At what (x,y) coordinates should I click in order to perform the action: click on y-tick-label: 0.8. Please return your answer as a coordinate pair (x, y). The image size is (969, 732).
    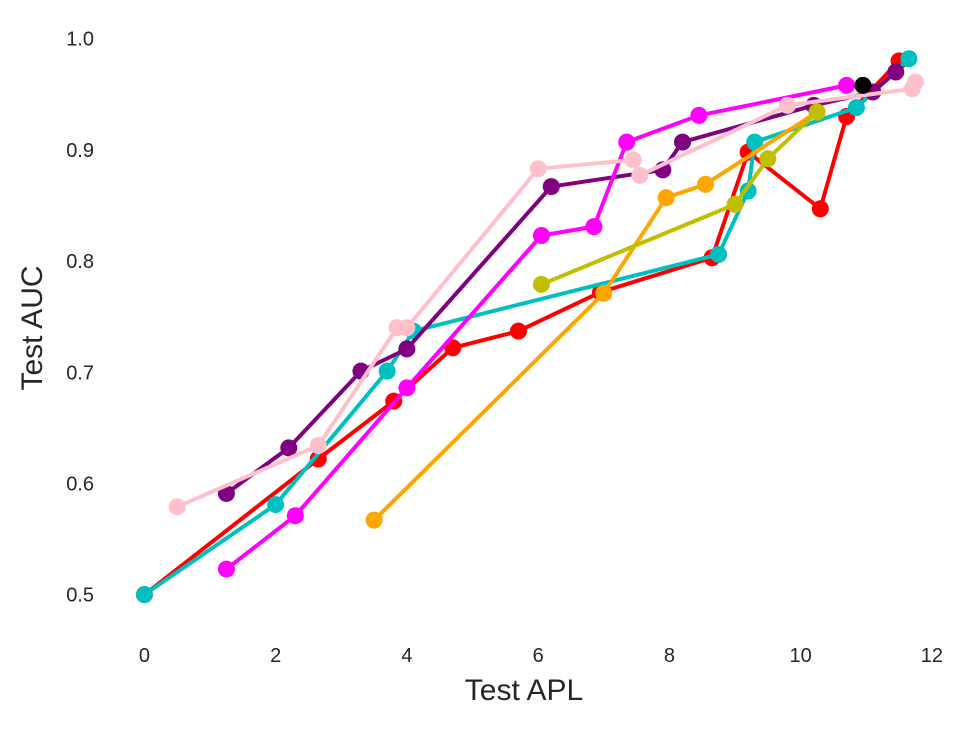
    Looking at the image, I should click on (80, 262).